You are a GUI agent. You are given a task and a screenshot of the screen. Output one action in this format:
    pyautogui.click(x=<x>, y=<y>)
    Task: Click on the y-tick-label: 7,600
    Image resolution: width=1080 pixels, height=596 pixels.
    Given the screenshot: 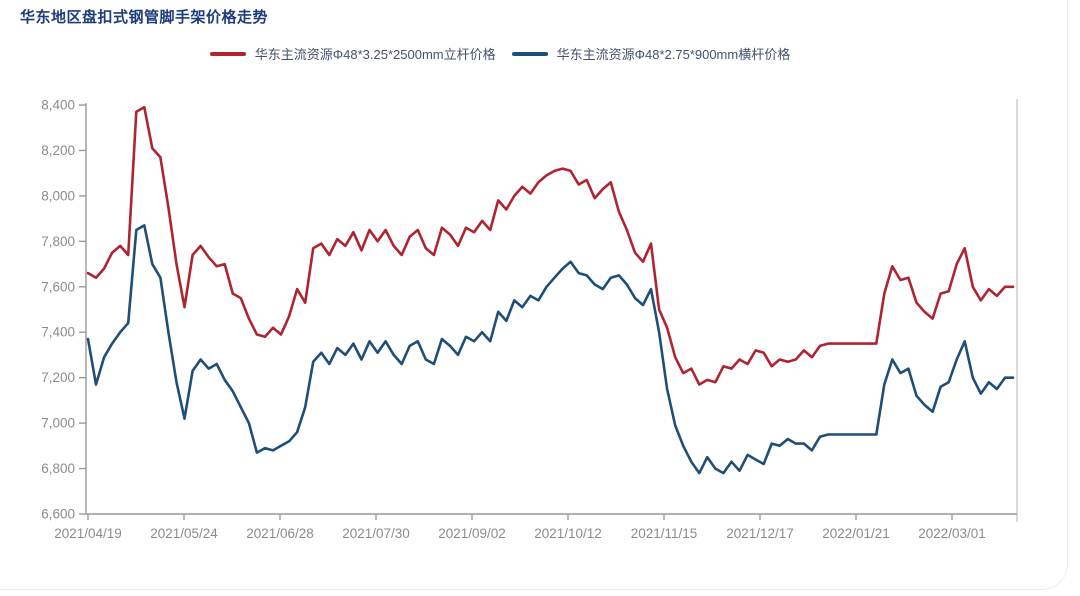 What is the action you would take?
    pyautogui.click(x=58, y=286)
    